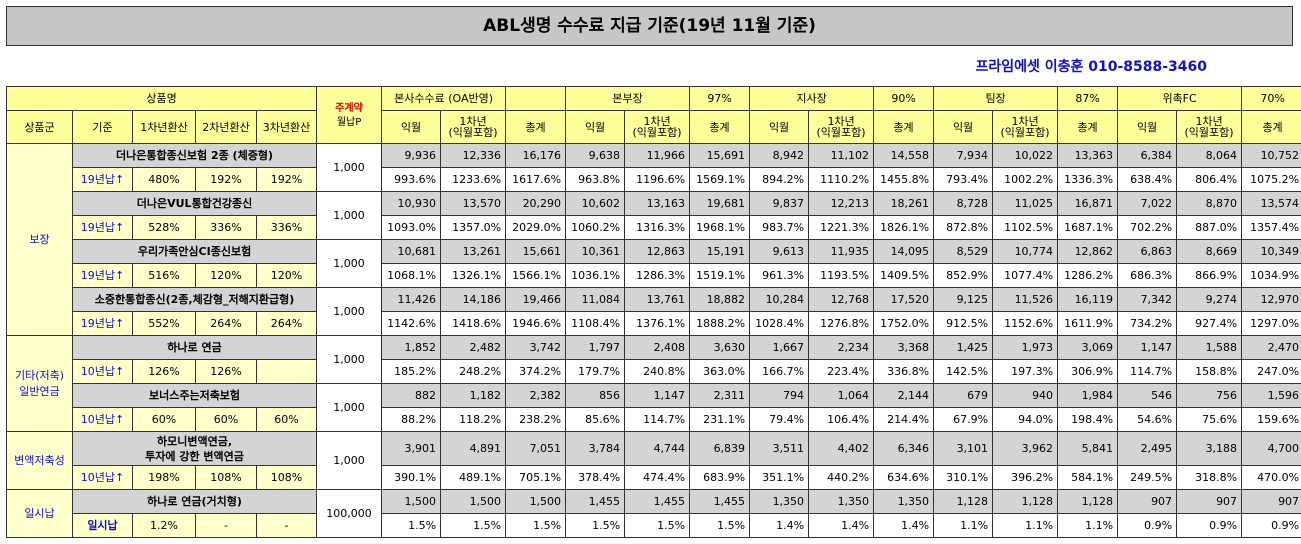 Image resolution: width=1301 pixels, height=544 pixels. Describe the element at coordinates (657, 299) in the screenshot. I see `commission-amount: 13,761` at that location.